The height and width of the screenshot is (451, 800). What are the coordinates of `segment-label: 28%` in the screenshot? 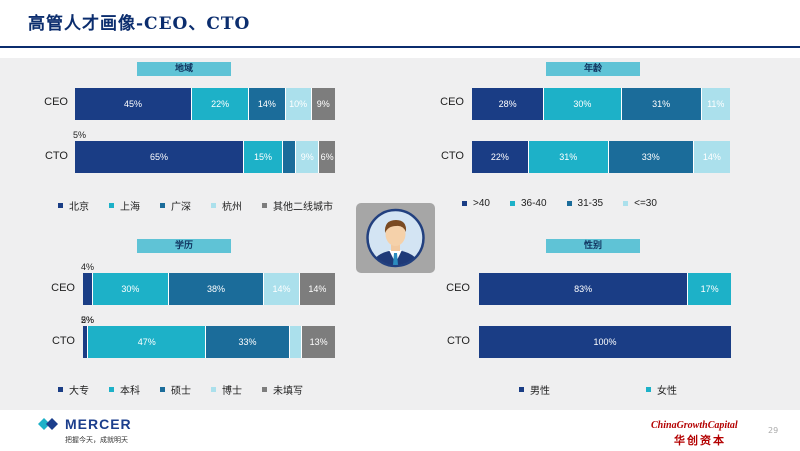 It's located at (507, 104).